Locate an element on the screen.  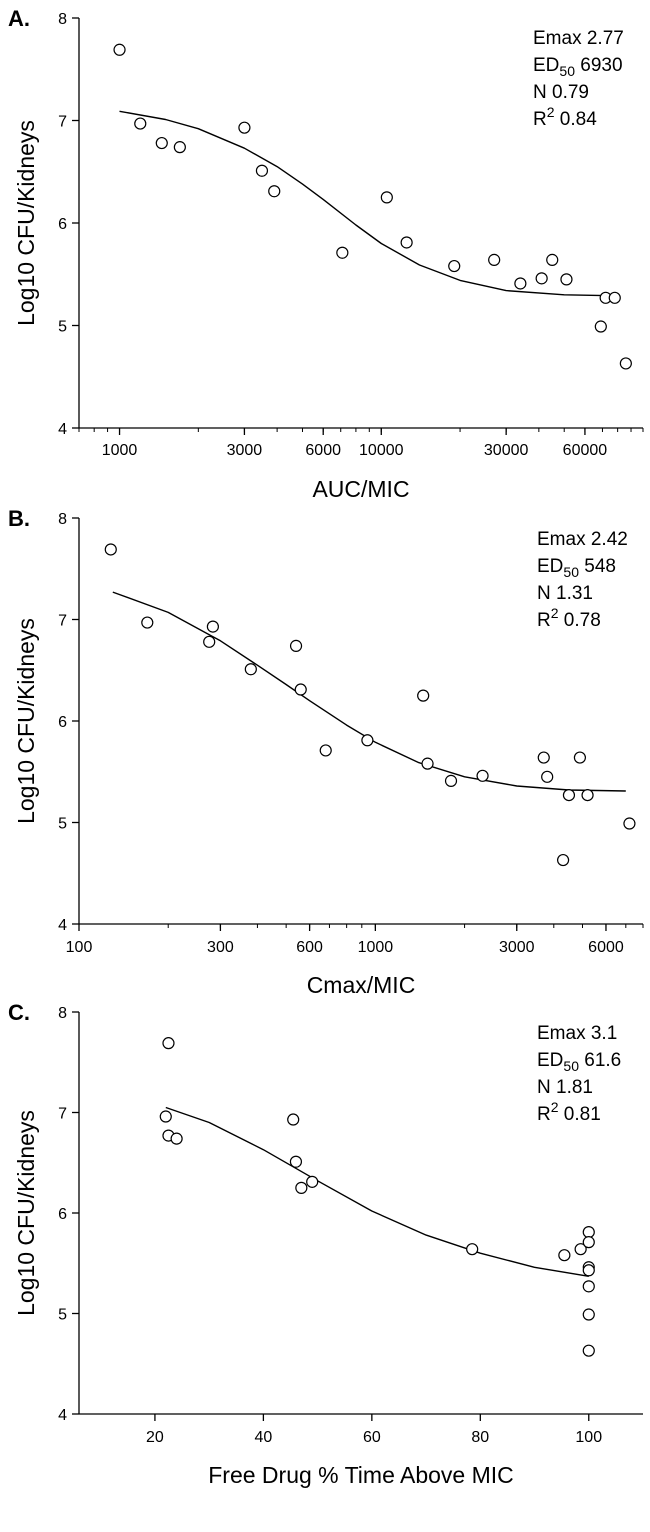
fit-stat: N 0.79 is located at coordinates (561, 92).